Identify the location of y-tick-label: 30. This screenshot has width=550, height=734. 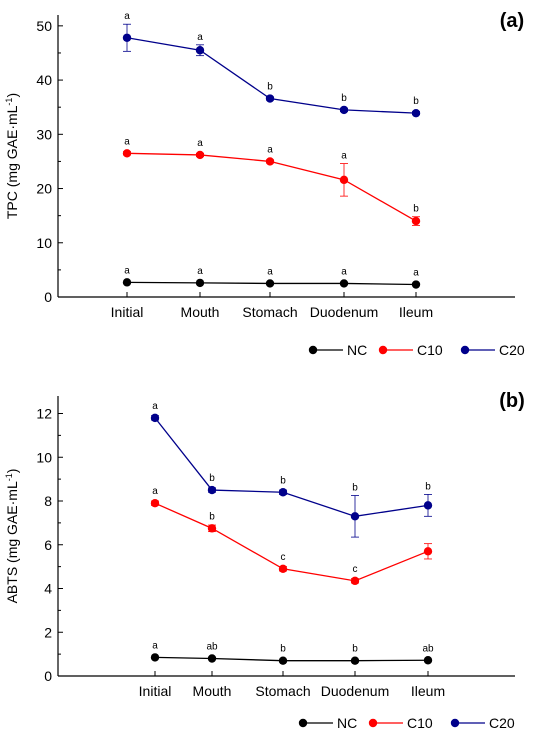
(44, 134).